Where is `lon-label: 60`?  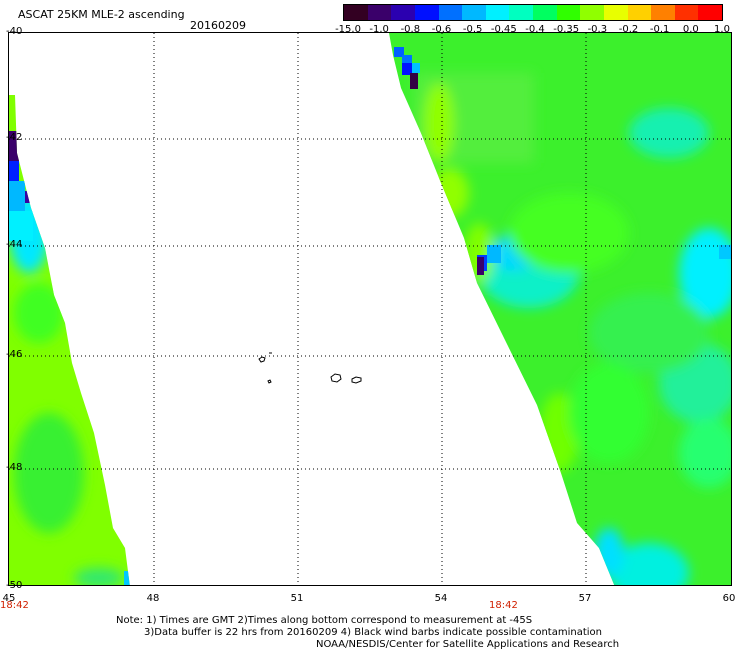
lon-label: 60 is located at coordinates (729, 598).